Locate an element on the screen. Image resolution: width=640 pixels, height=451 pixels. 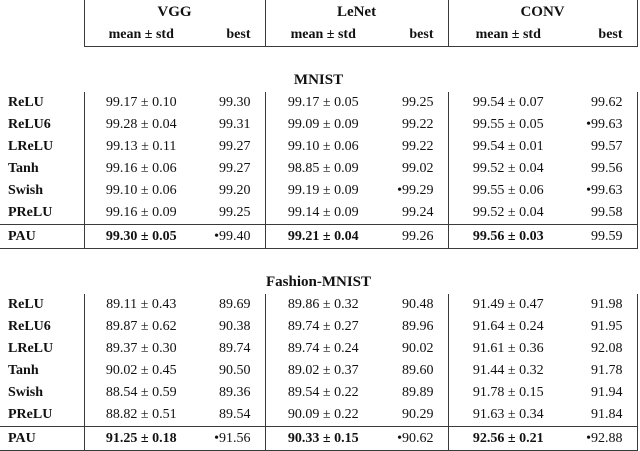
mean-std-cell: 99.17 ± 0.10 is located at coordinates (140, 103).